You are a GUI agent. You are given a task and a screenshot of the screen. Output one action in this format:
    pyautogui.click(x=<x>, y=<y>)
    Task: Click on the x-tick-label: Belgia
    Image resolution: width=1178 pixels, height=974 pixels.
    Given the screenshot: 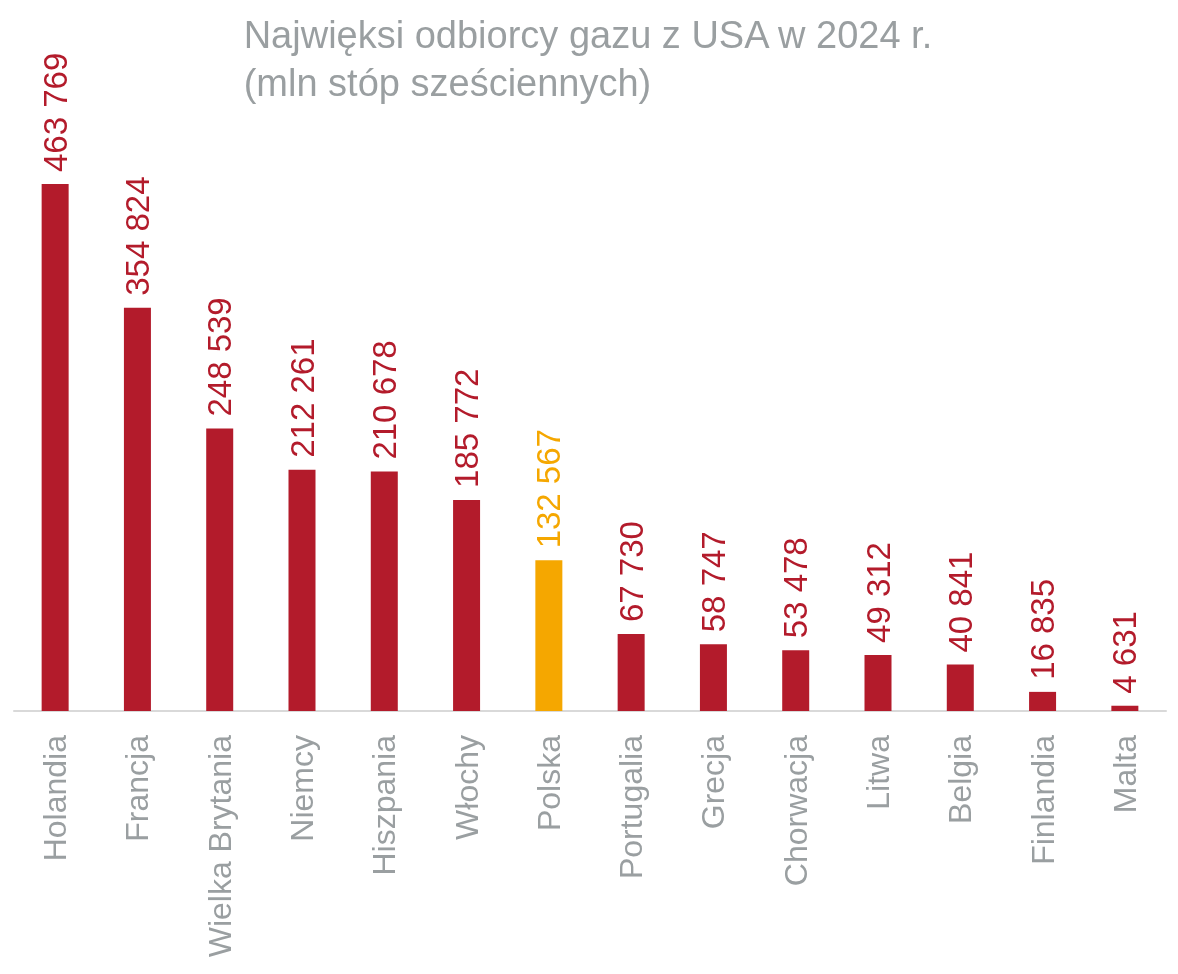 What is the action you would take?
    pyautogui.click(x=960, y=779)
    